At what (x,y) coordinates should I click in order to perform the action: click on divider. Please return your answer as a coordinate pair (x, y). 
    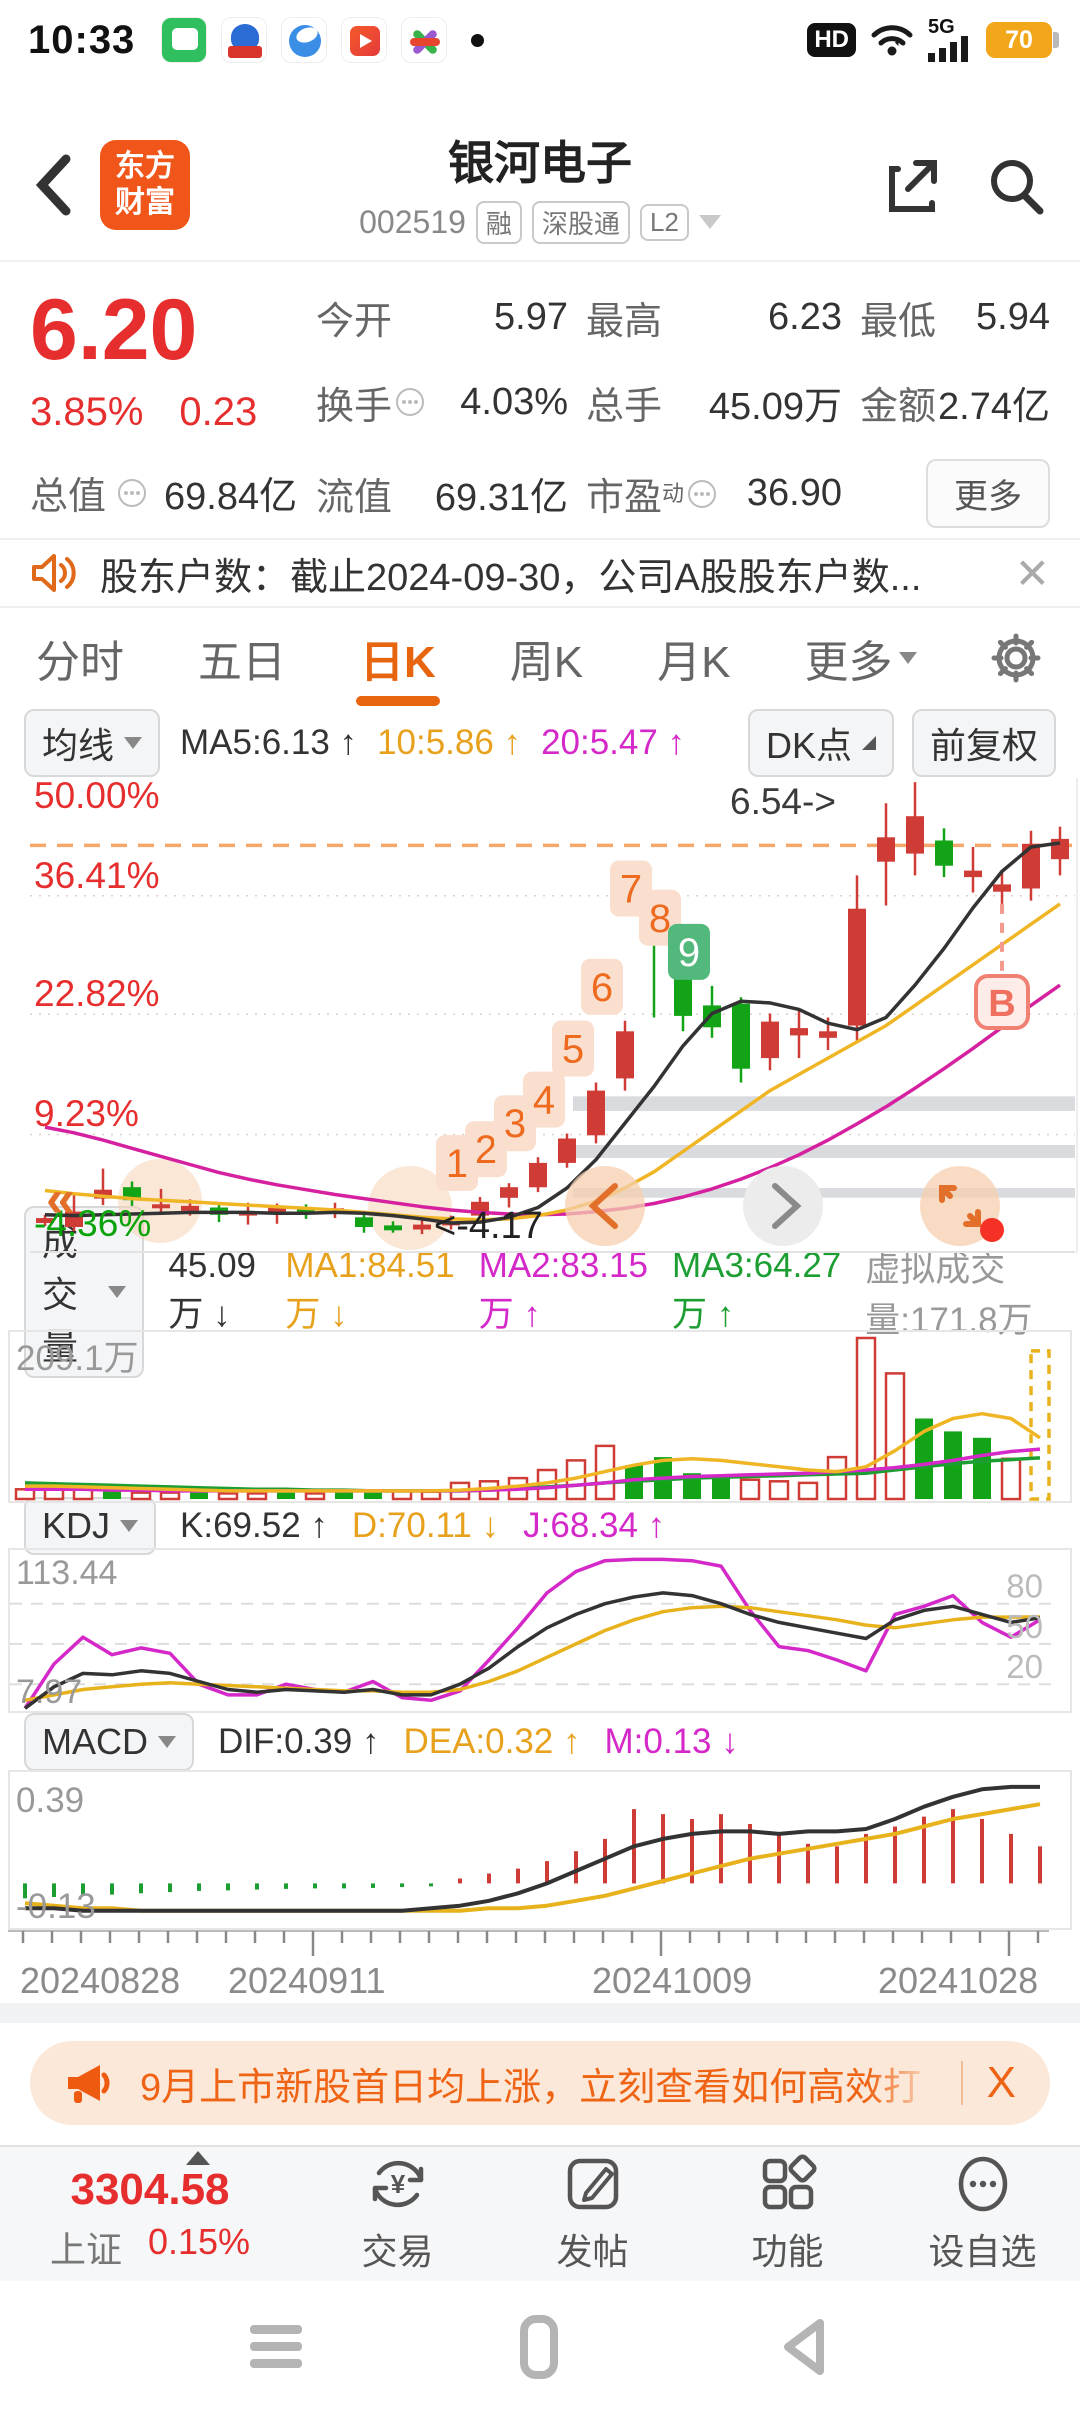
    Looking at the image, I should click on (961, 2083).